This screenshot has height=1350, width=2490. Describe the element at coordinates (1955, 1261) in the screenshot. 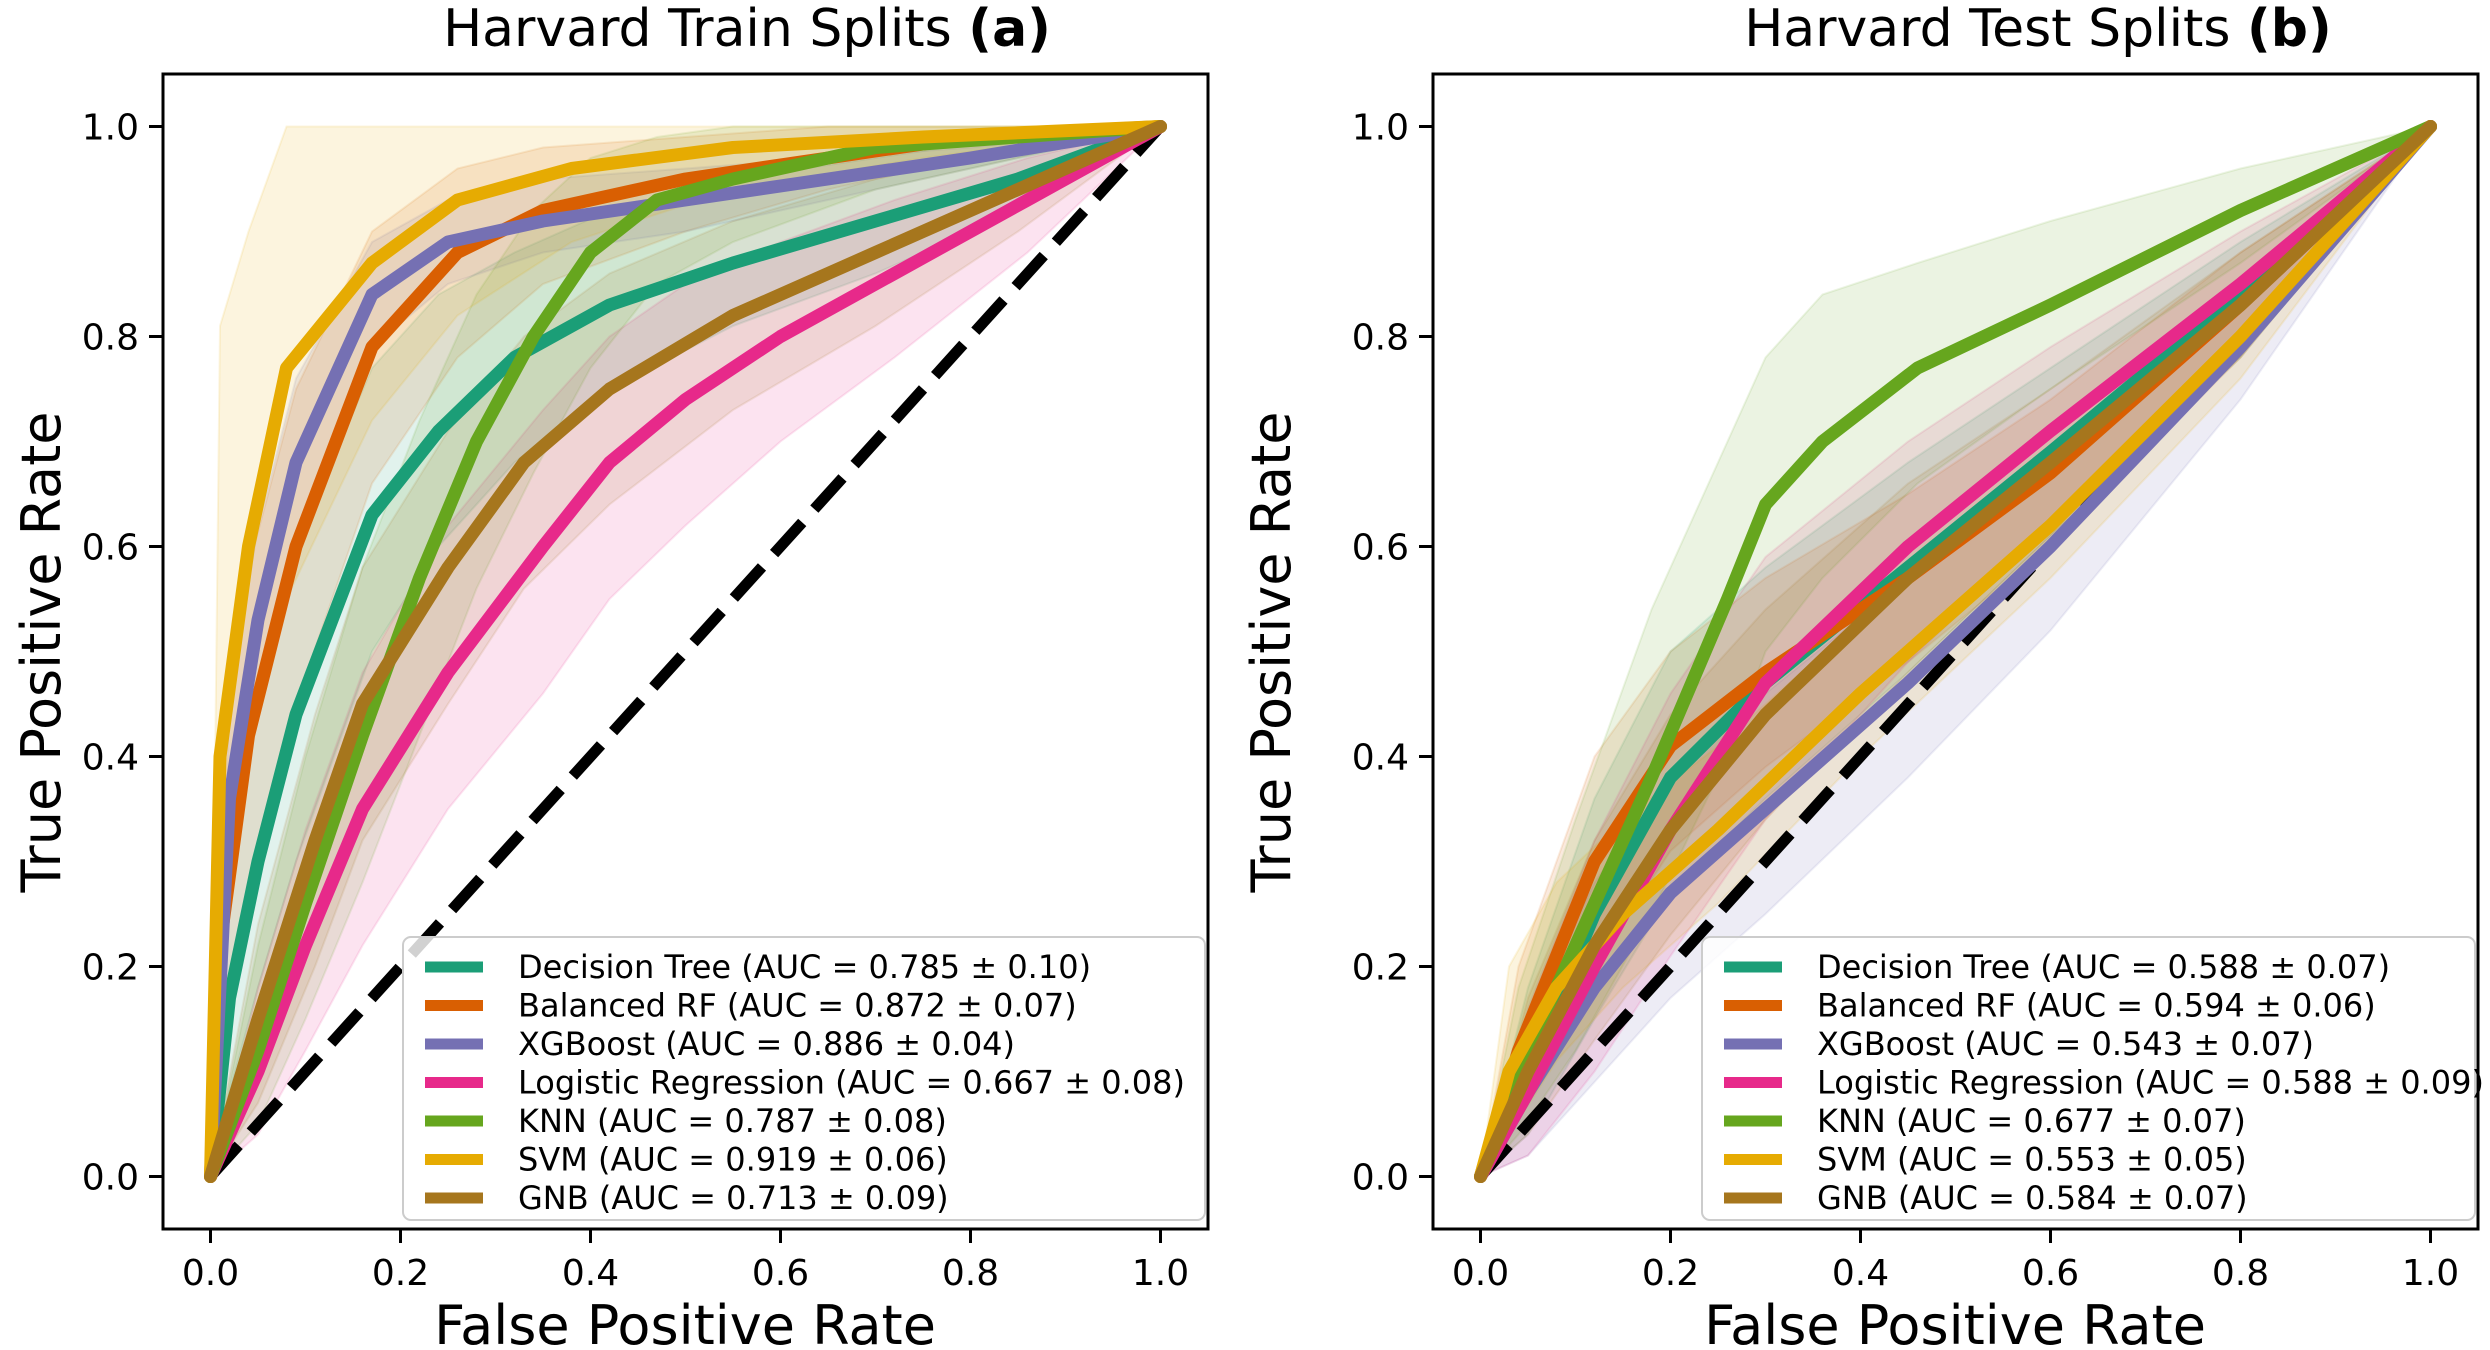

I see `chart-b-xticks: 0.0 0.2 0.4 0.6 0.8 1.0` at that location.